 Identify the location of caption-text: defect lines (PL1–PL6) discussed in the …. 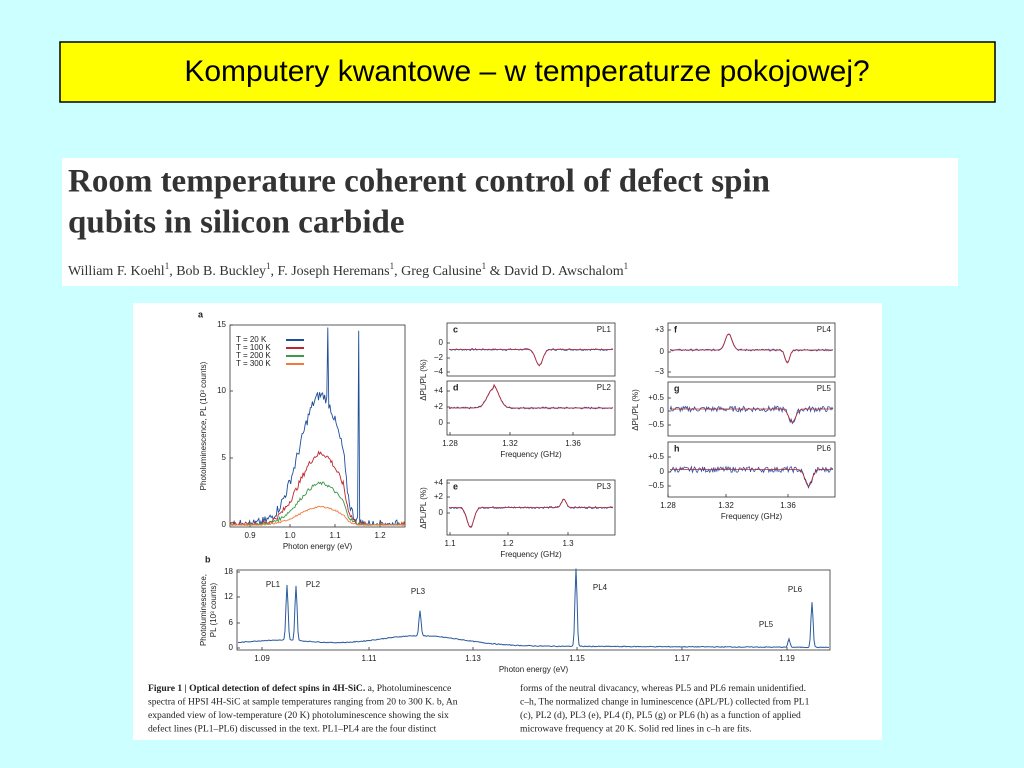
(292, 729).